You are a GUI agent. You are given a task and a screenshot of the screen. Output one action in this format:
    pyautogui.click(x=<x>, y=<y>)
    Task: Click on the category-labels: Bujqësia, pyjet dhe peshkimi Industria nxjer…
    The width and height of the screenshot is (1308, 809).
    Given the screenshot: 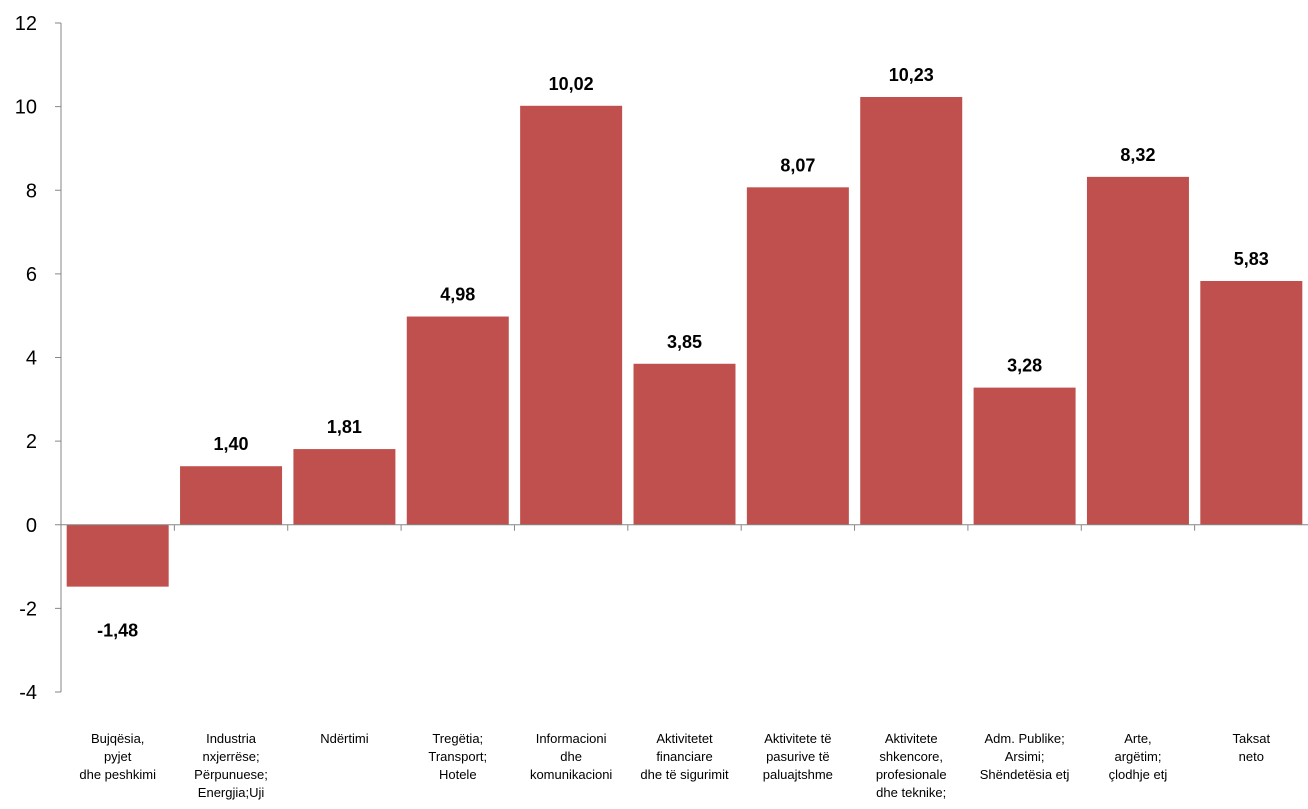 What is the action you would take?
    pyautogui.click(x=674, y=765)
    